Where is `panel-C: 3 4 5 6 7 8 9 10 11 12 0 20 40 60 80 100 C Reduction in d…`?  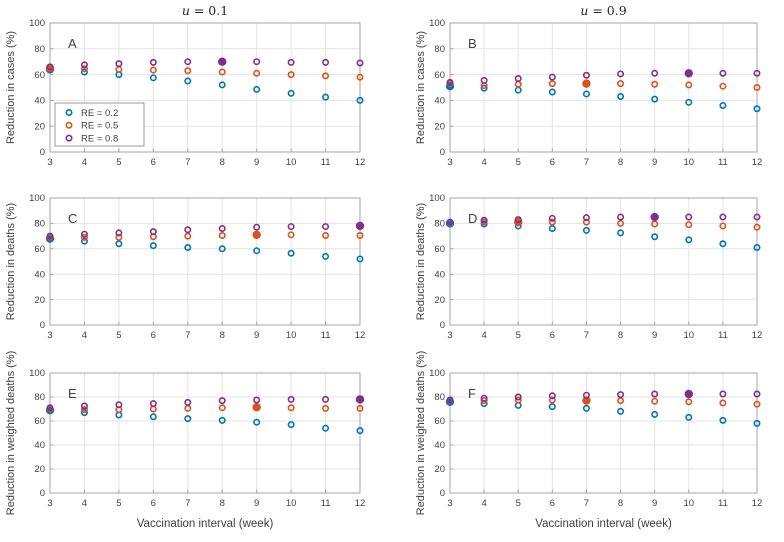
panel-C: 3 4 5 6 7 8 9 10 11 12 0 20 40 60 80 100 C Reduction in d… is located at coordinates (185, 267).